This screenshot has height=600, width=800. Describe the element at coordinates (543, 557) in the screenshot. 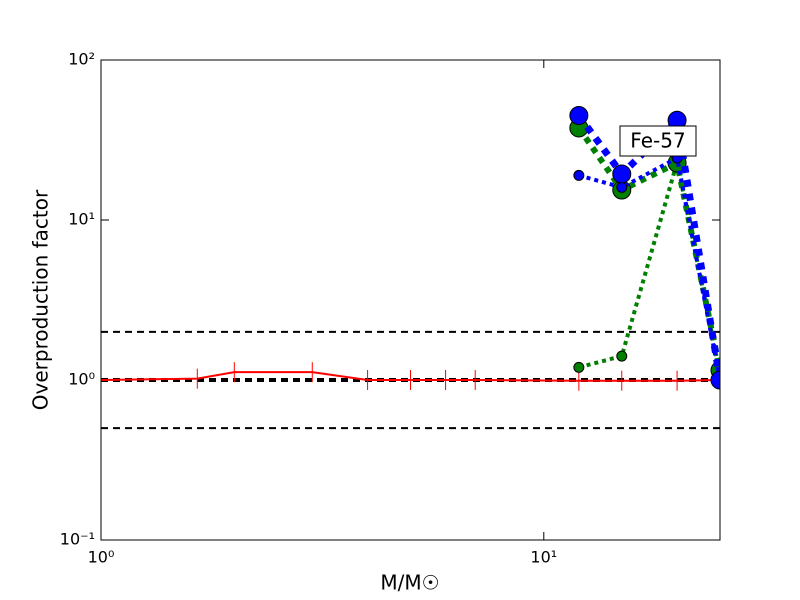

I see `x-tick-label: 10¹` at that location.